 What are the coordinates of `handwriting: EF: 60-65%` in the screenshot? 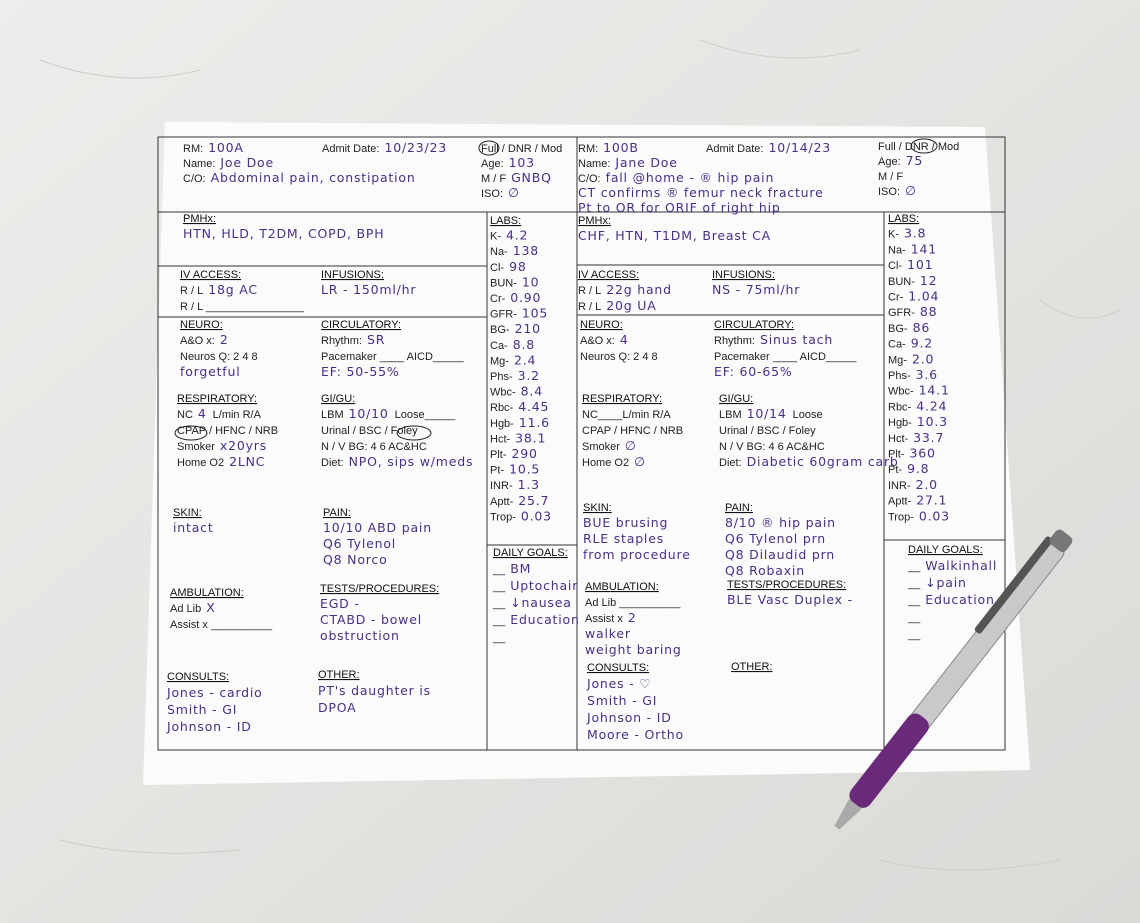 It's located at (753, 371).